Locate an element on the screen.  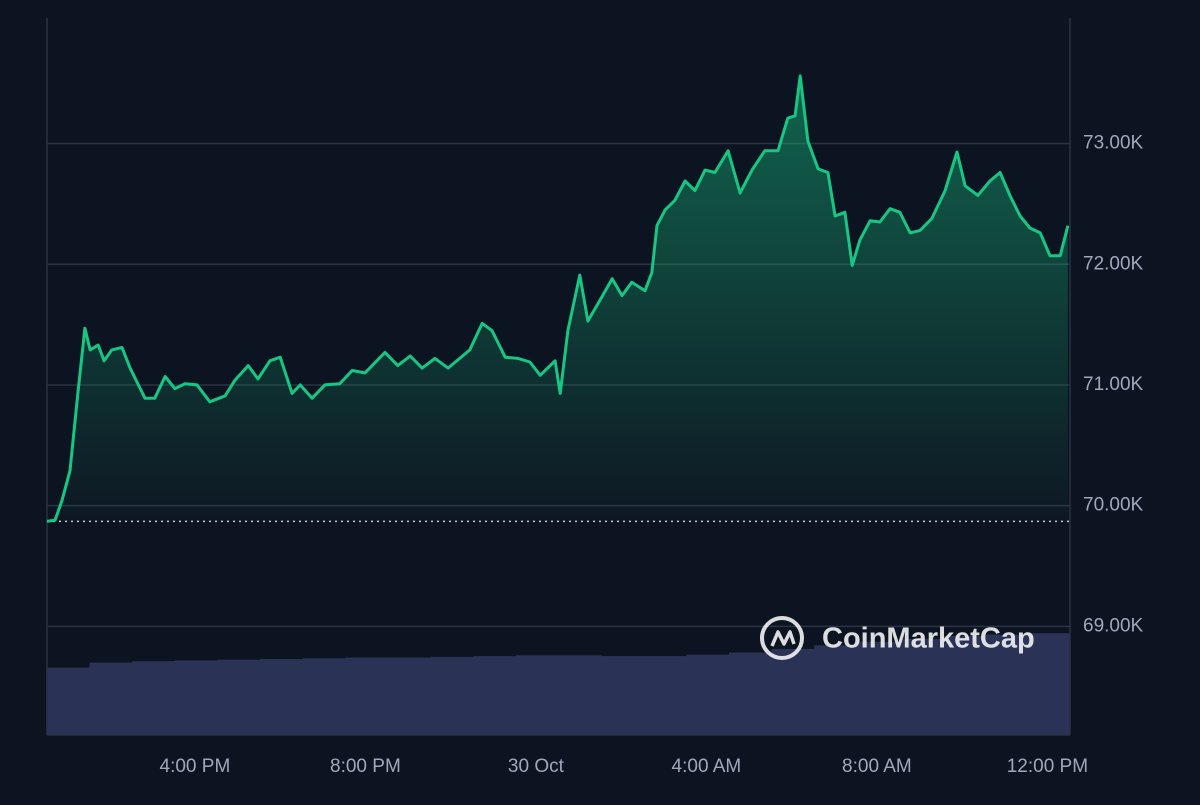
y-tick-label: 70.00K is located at coordinates (1113, 505).